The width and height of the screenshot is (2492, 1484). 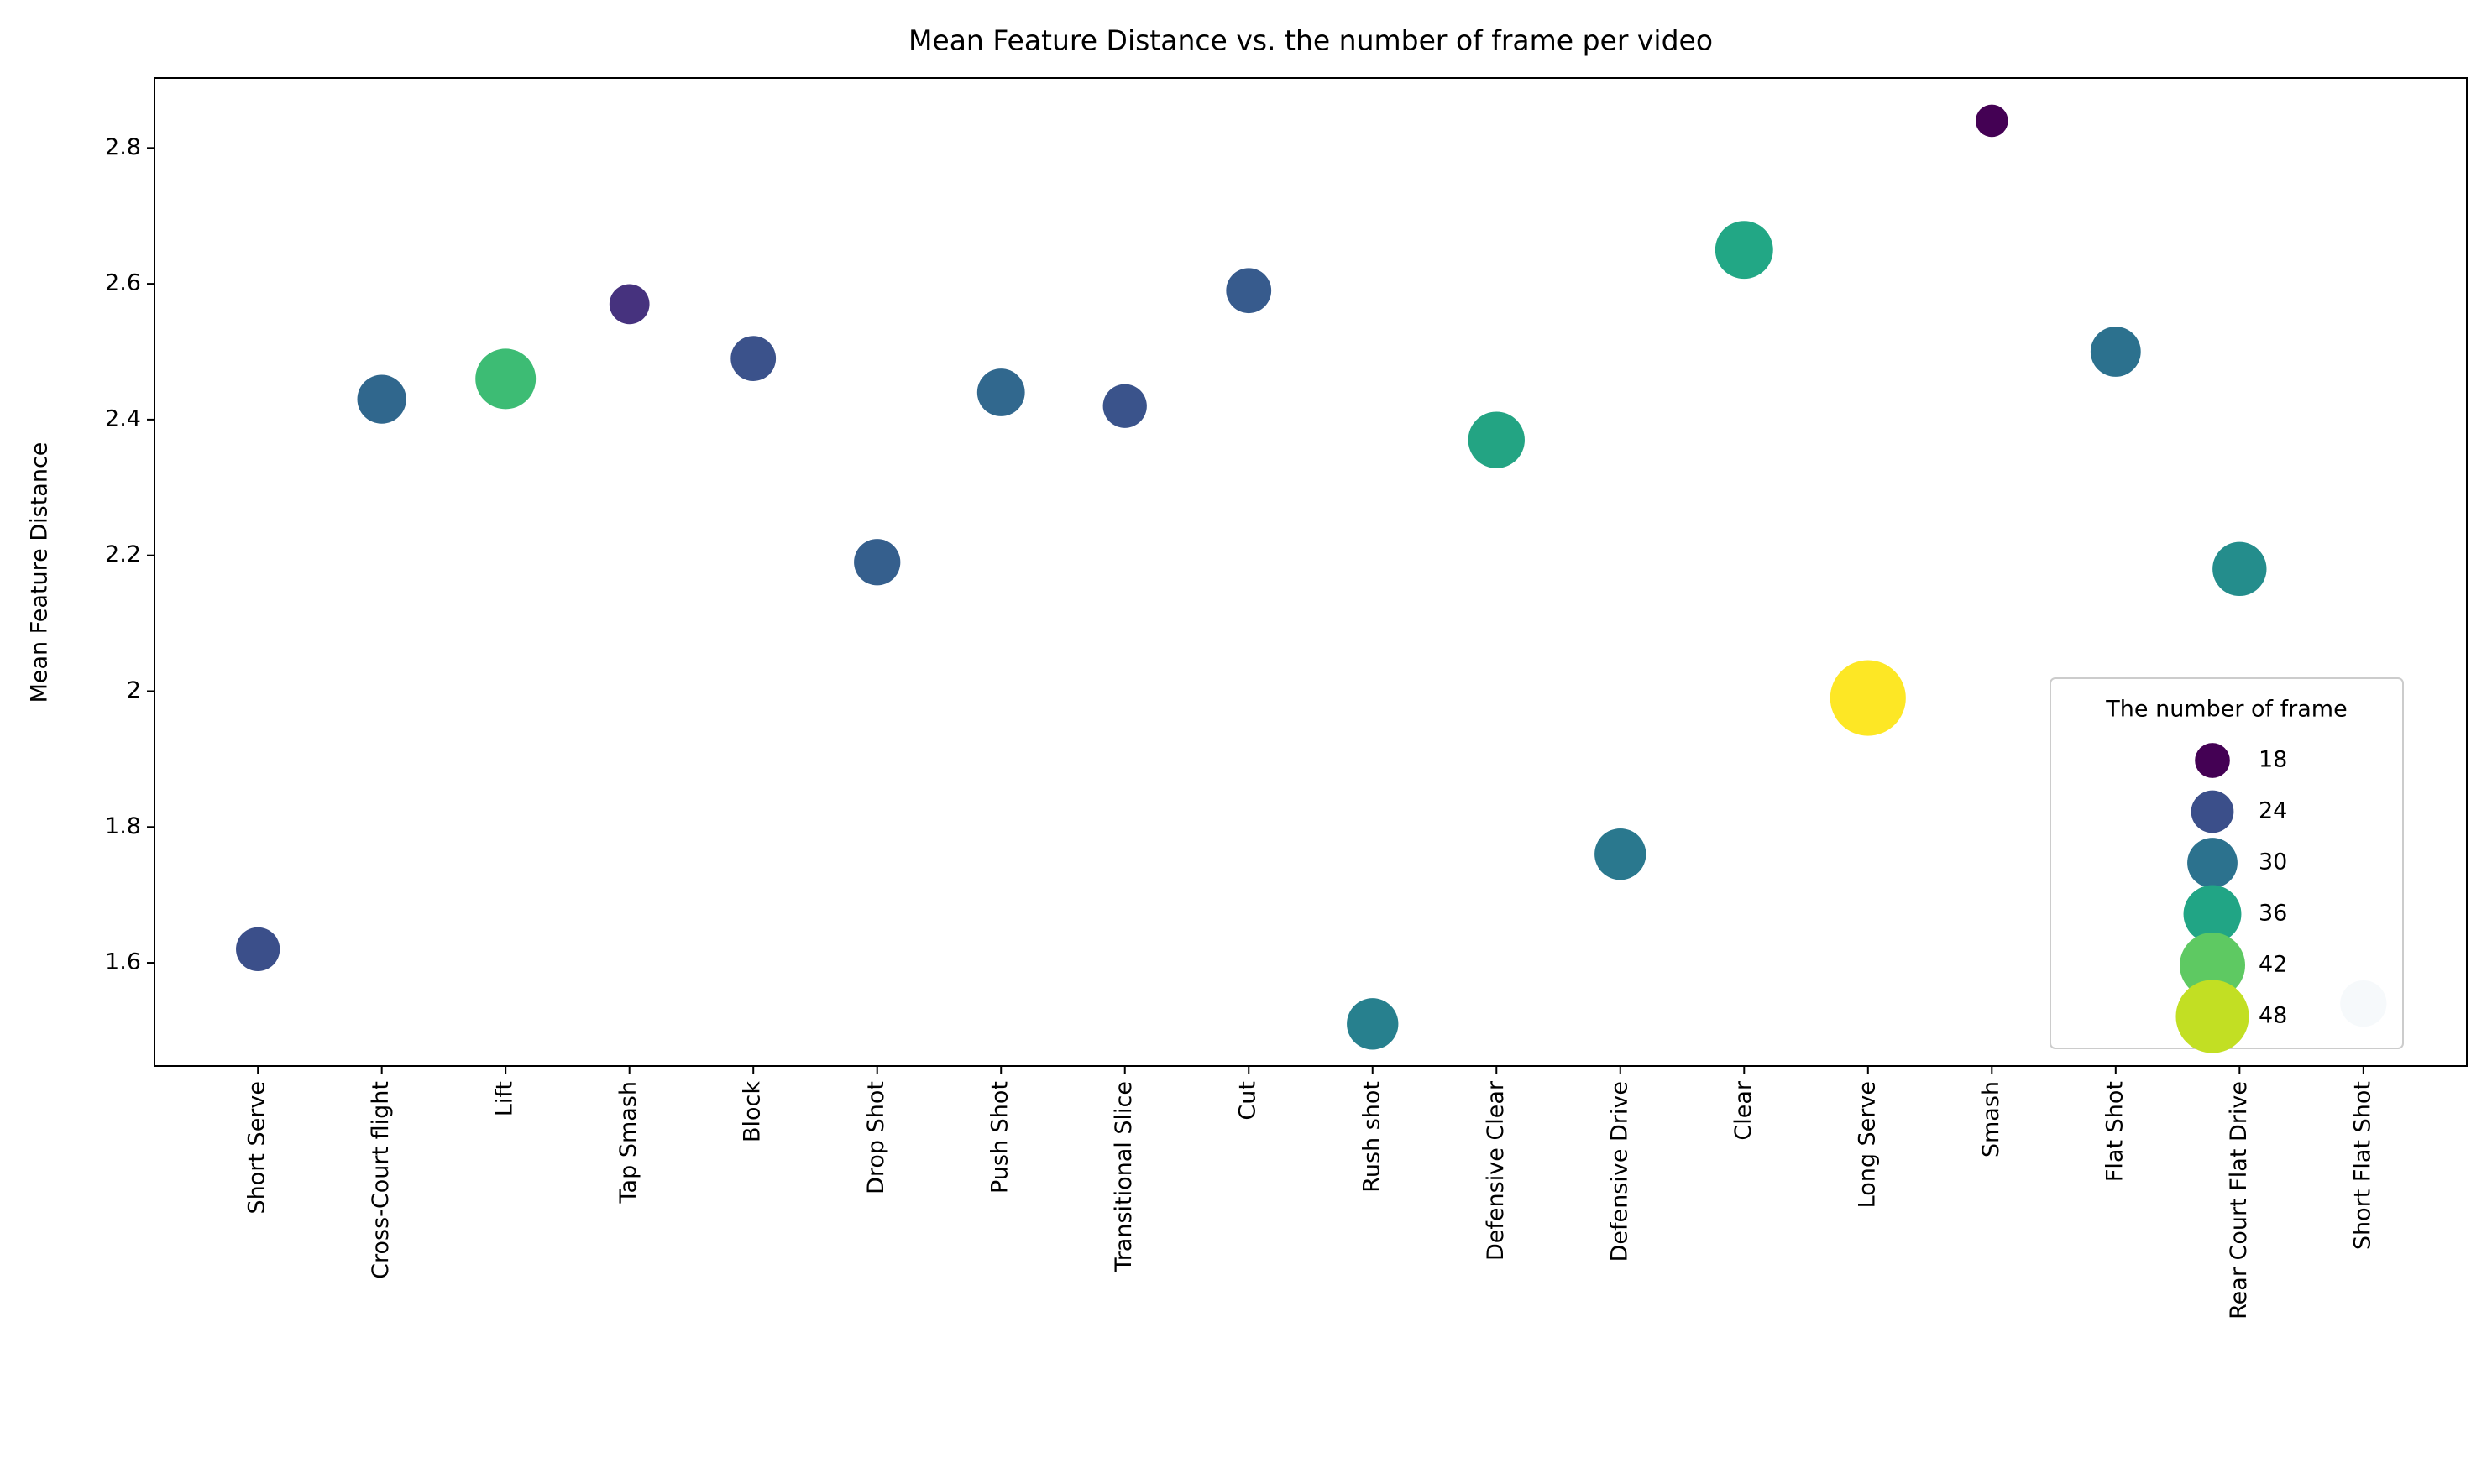 What do you see at coordinates (505, 1098) in the screenshot?
I see `x-tick-label: Lift` at bounding box center [505, 1098].